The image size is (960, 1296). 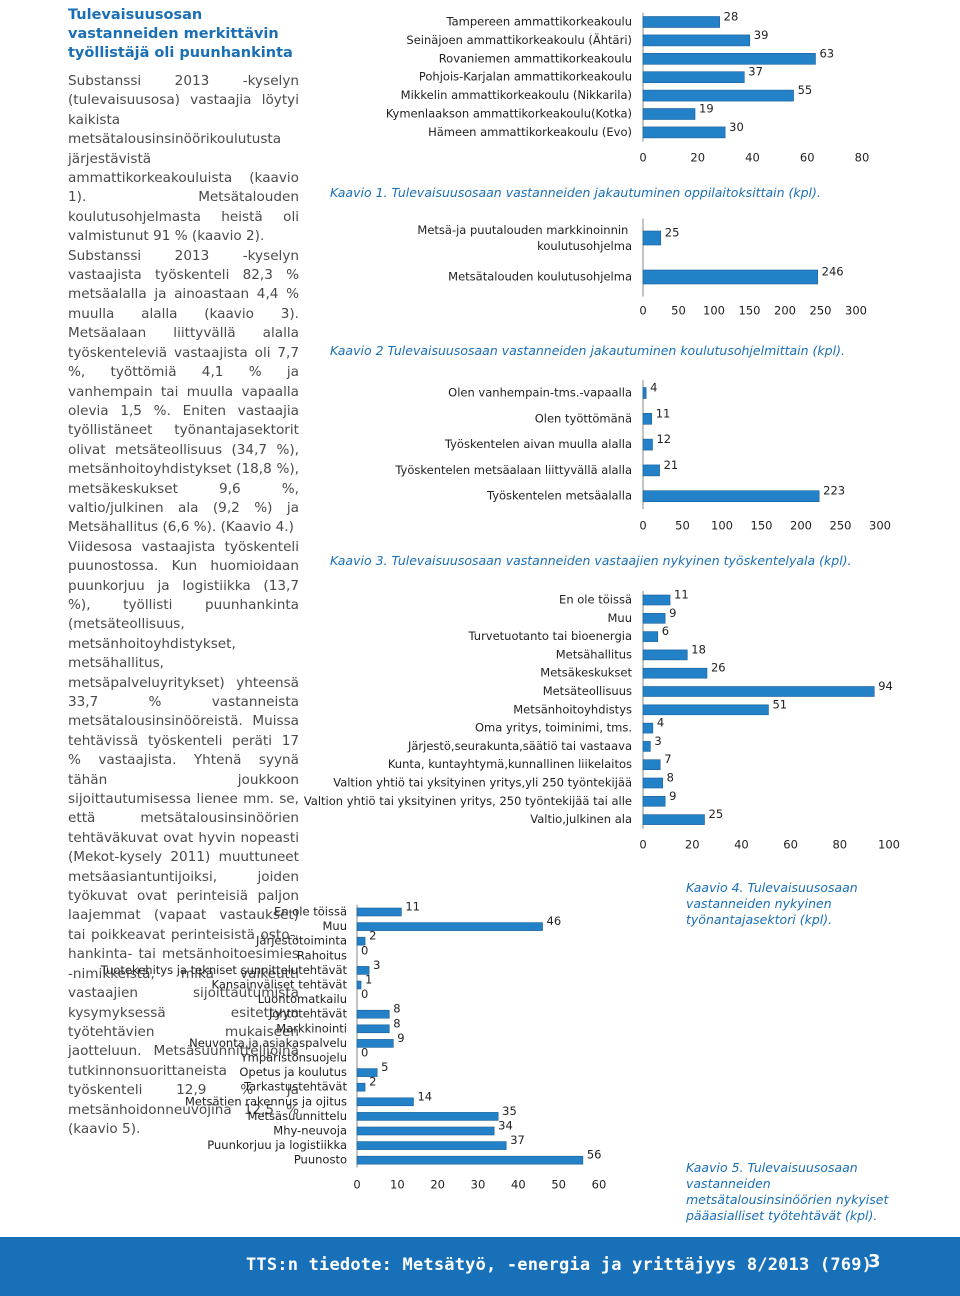 I want to click on value-label: 19, so click(x=706, y=109).